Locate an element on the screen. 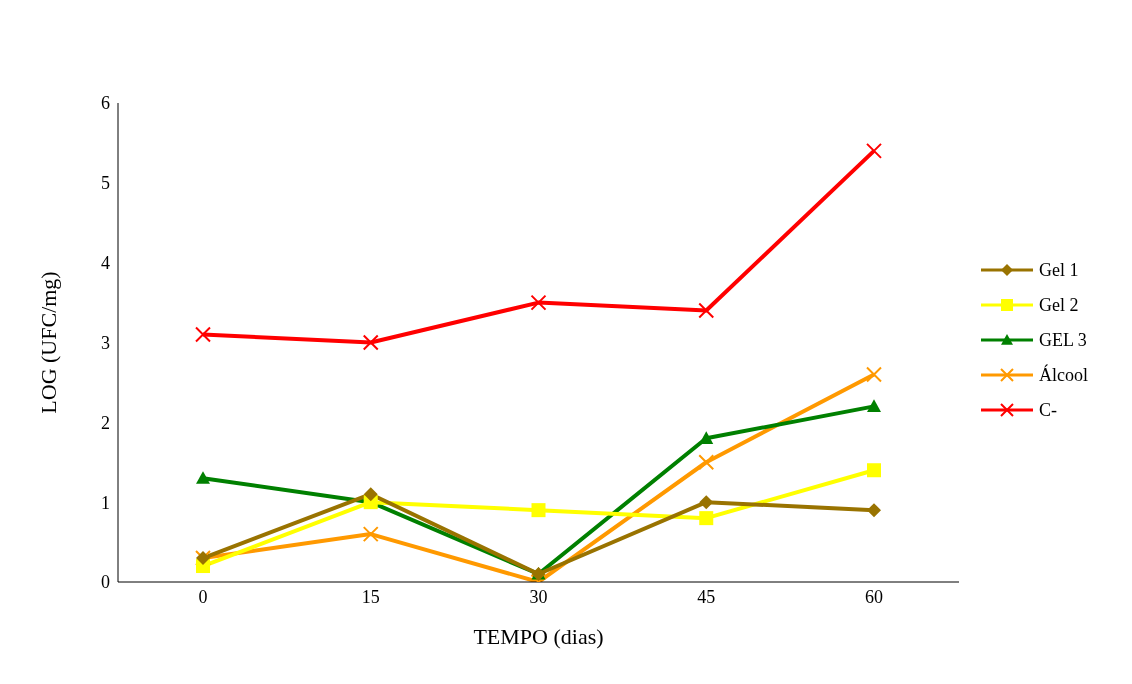 The height and width of the screenshot is (684, 1132). y-tick-label: 5 is located at coordinates (105, 183).